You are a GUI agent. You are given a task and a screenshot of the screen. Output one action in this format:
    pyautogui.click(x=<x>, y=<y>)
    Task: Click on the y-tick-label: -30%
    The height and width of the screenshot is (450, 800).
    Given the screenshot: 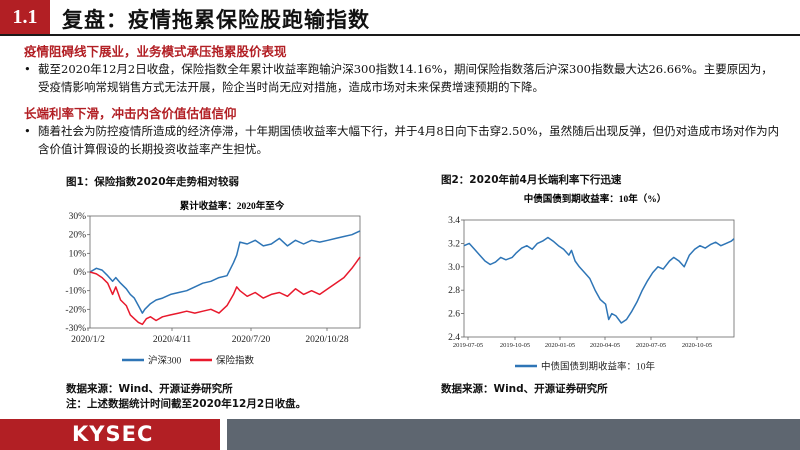 What is the action you would take?
    pyautogui.click(x=75, y=329)
    